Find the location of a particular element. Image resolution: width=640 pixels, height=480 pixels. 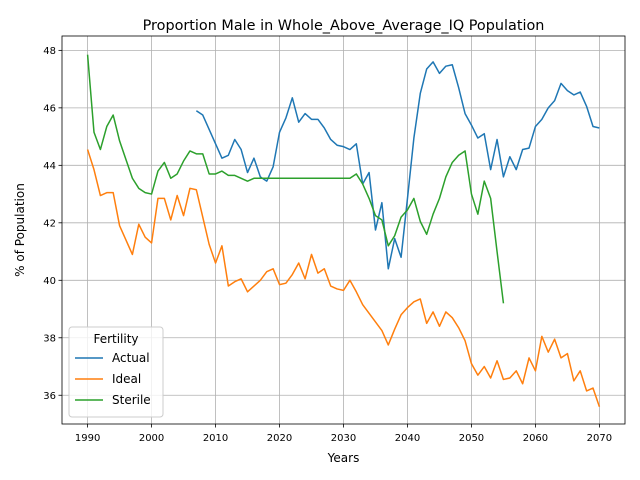

legend-title: Fertility is located at coordinates (115, 339).